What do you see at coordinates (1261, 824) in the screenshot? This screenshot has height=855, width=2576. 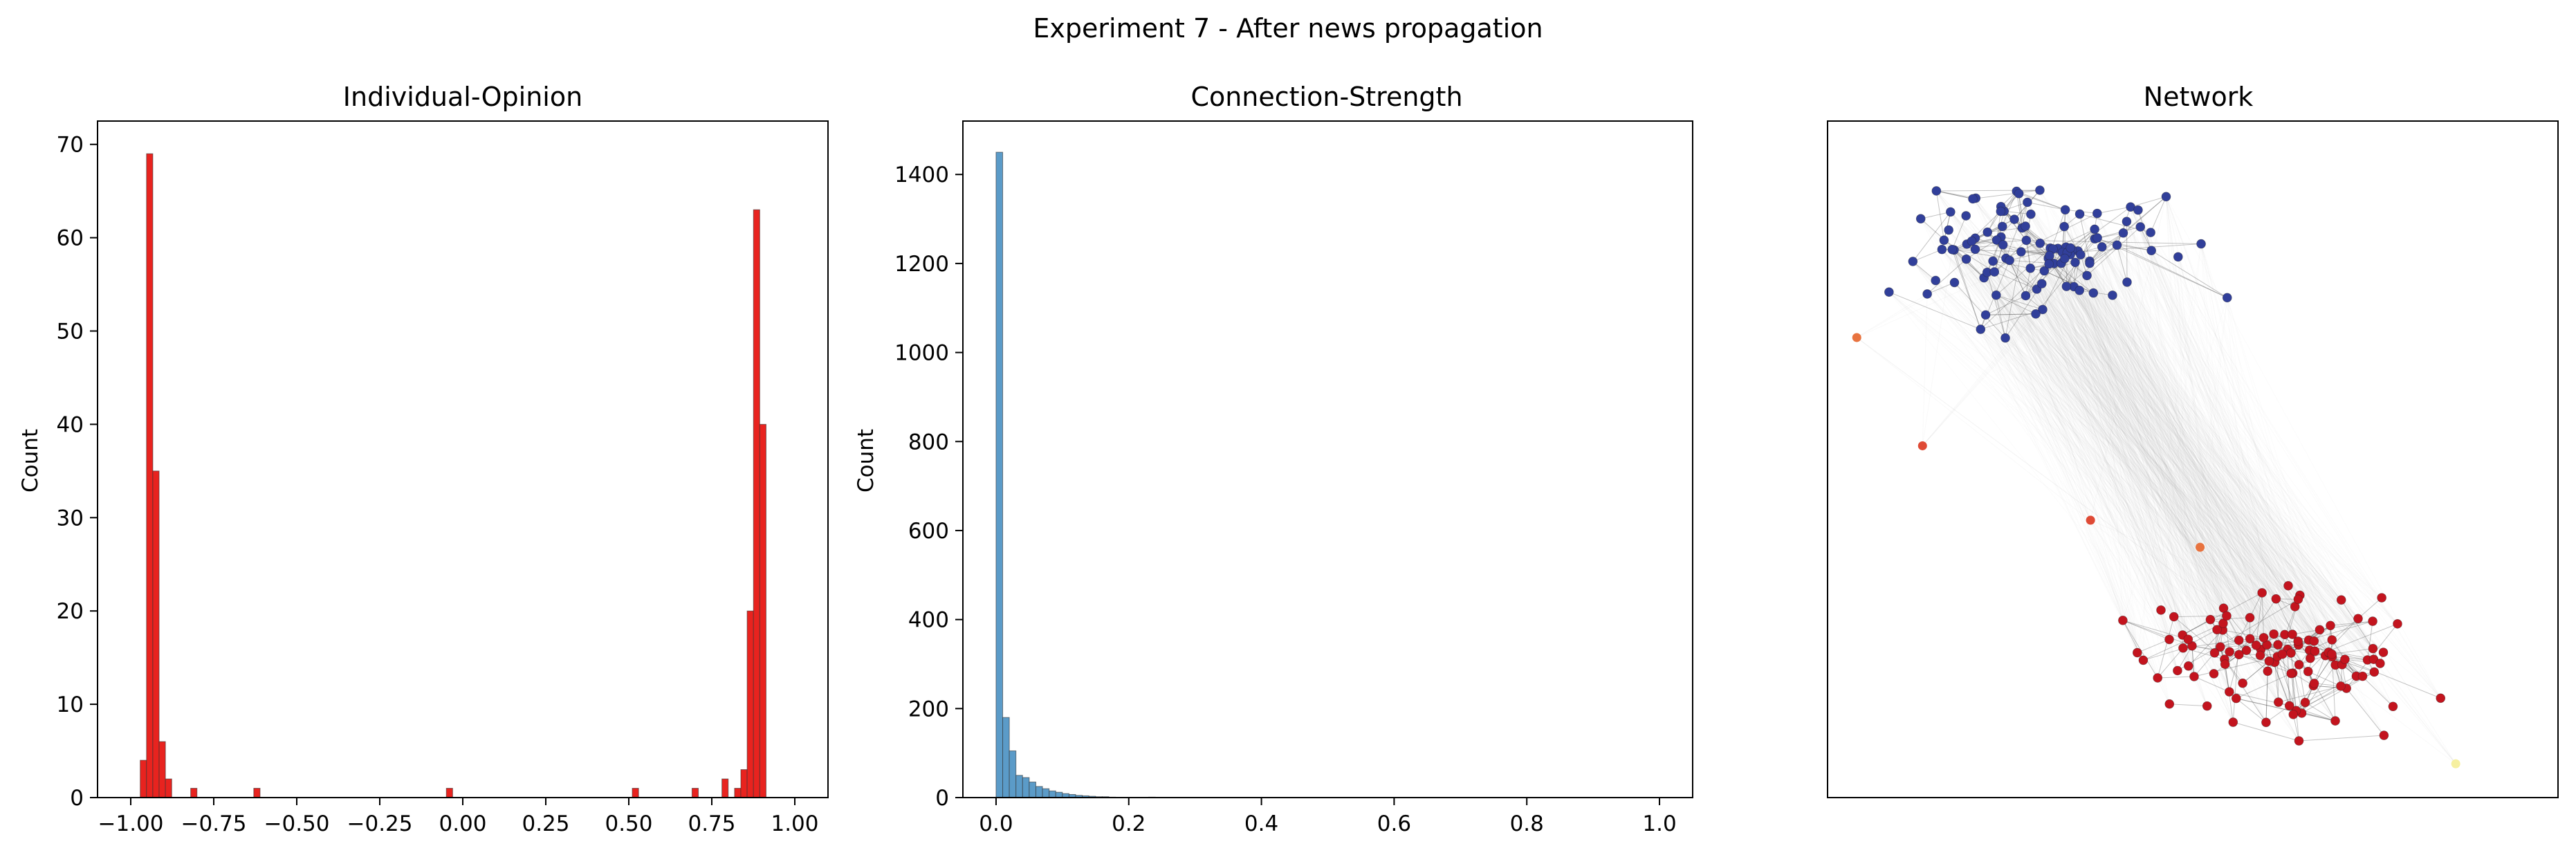 I see `p2-x-tick-label: 0.4` at bounding box center [1261, 824].